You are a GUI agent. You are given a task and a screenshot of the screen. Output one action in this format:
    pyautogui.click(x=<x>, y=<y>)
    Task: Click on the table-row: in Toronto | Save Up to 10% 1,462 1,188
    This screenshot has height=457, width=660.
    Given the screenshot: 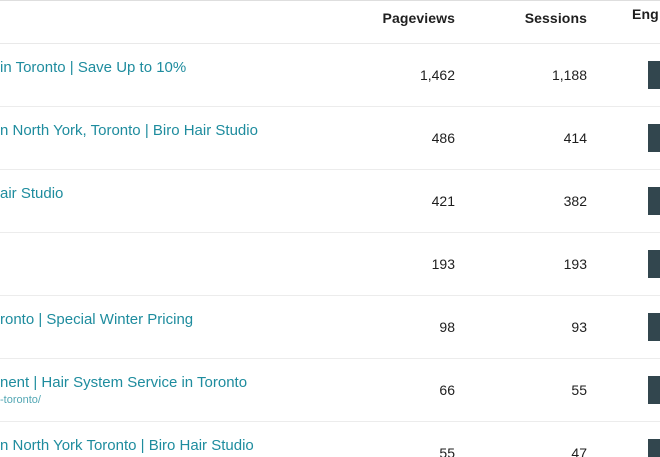 What is the action you would take?
    pyautogui.click(x=330, y=75)
    